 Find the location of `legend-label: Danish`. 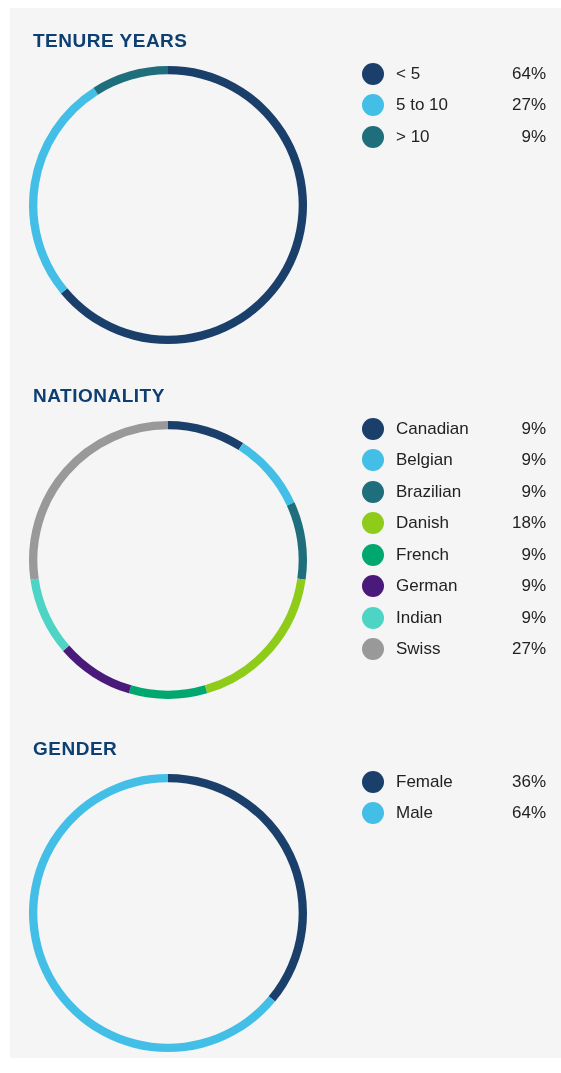

legend-label: Danish is located at coordinates (423, 523).